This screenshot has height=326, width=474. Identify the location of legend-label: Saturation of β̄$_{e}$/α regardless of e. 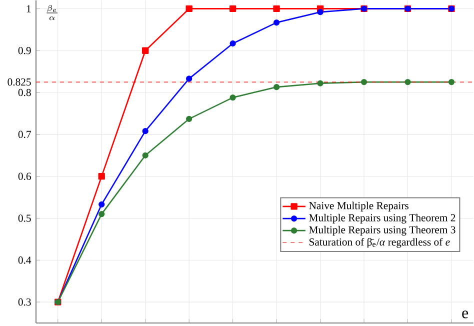
(379, 243).